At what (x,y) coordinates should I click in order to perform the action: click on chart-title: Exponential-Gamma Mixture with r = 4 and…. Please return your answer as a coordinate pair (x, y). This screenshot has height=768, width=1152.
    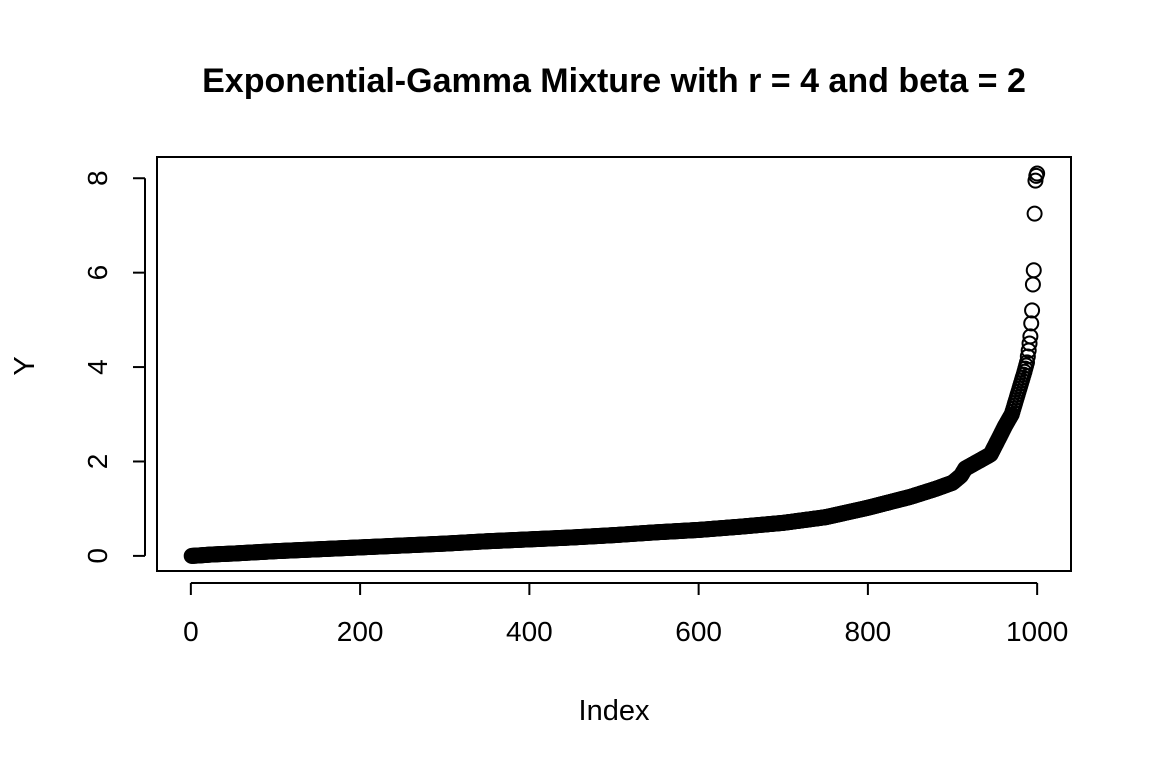
    Looking at the image, I should click on (614, 81).